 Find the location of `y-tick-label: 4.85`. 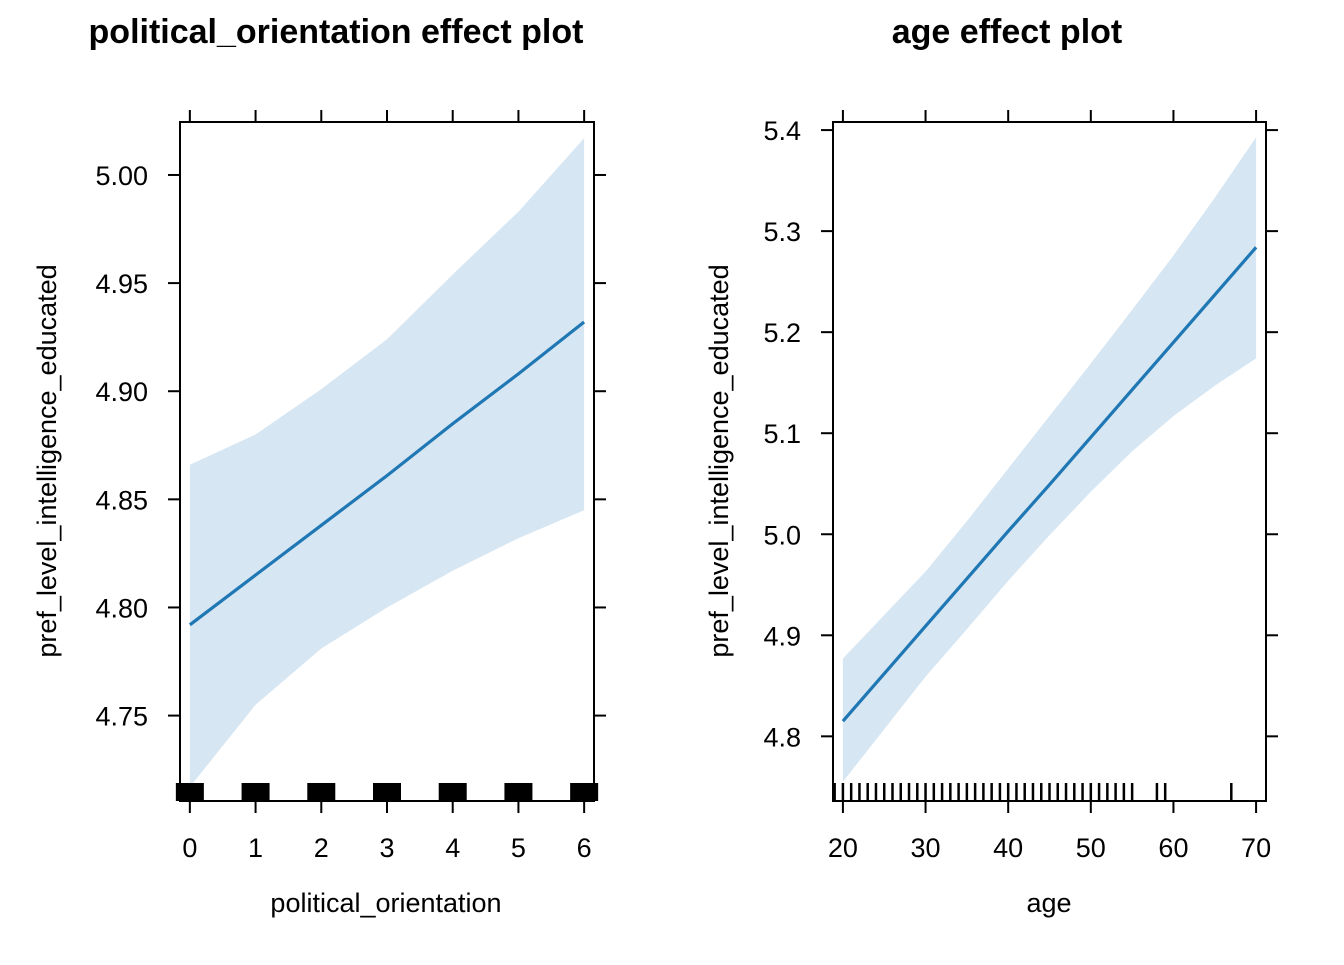

y-tick-label: 4.85 is located at coordinates (121, 500).